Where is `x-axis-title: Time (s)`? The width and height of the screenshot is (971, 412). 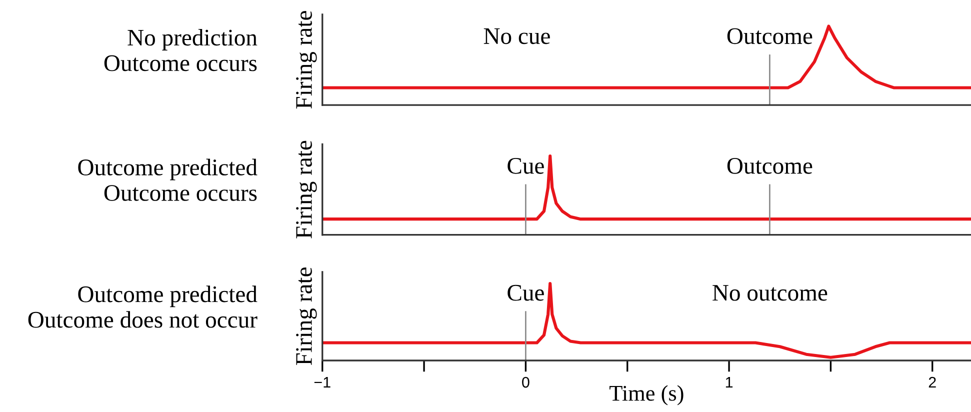 x-axis-title: Time (s) is located at coordinates (647, 395).